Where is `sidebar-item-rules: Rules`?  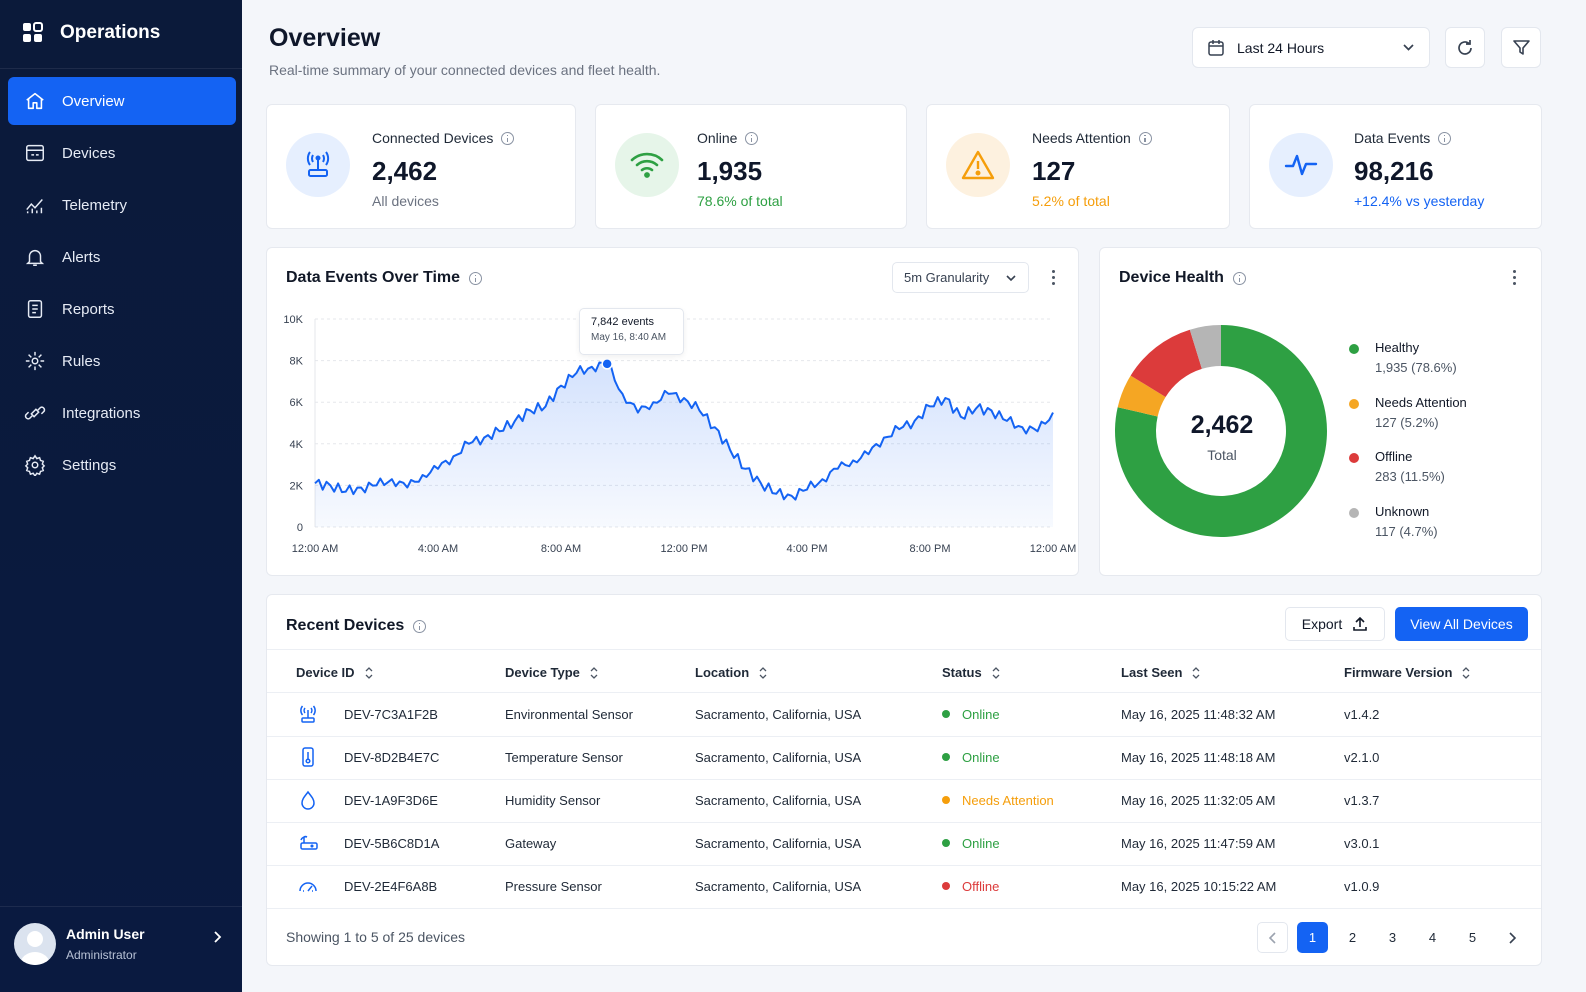 sidebar-item-rules: Rules is located at coordinates (122, 361).